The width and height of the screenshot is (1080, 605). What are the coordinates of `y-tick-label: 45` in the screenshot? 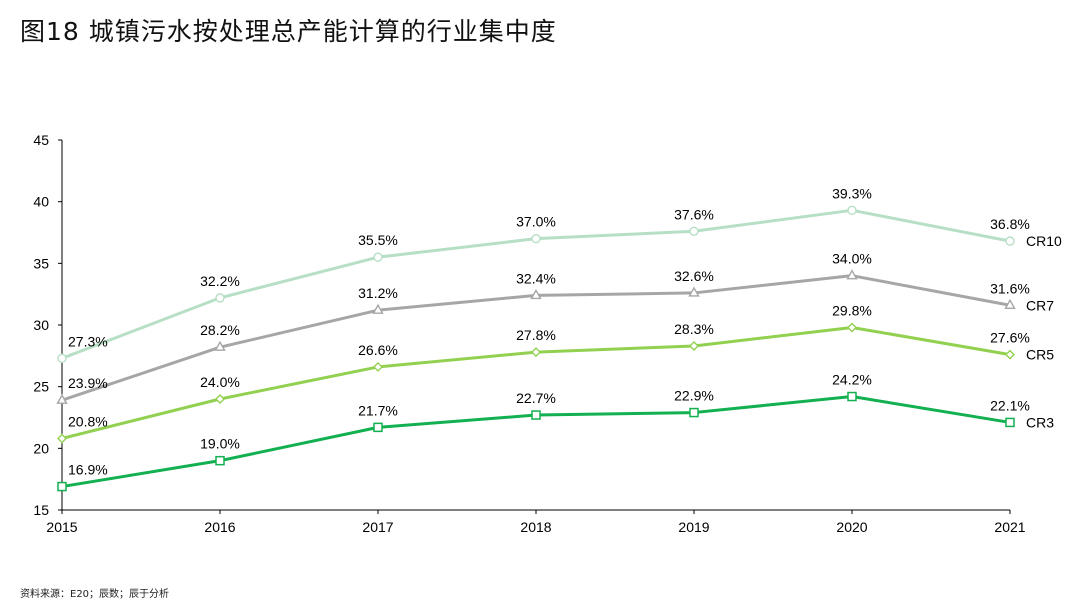 It's located at (41, 140).